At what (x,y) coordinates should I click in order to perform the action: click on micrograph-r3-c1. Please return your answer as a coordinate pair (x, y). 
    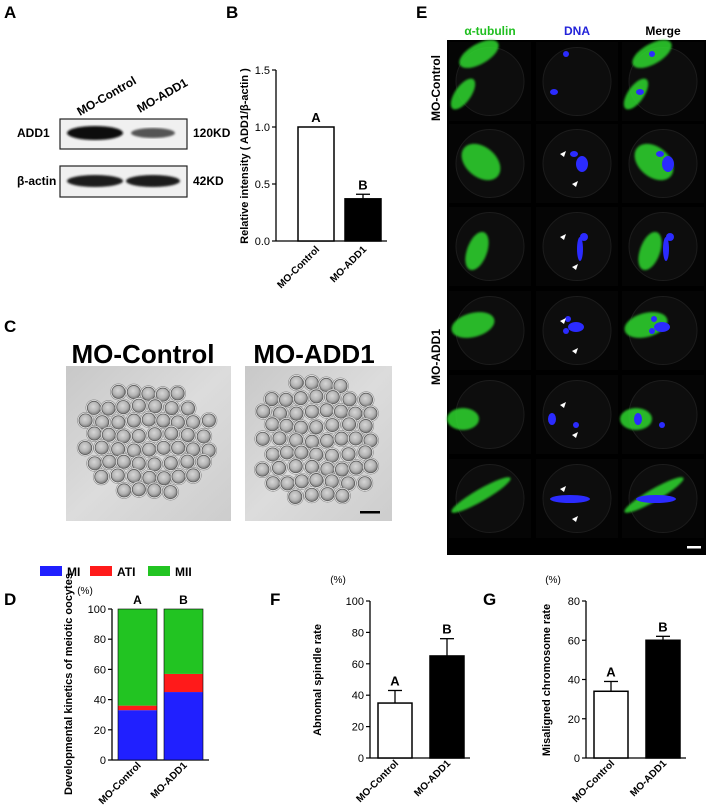
    Looking at the image, I should click on (490, 246).